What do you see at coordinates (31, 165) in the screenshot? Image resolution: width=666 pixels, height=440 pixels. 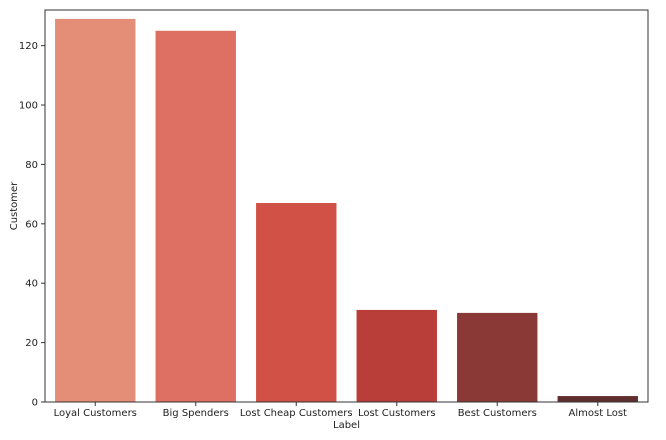 I see `y-tick-label: 80` at bounding box center [31, 165].